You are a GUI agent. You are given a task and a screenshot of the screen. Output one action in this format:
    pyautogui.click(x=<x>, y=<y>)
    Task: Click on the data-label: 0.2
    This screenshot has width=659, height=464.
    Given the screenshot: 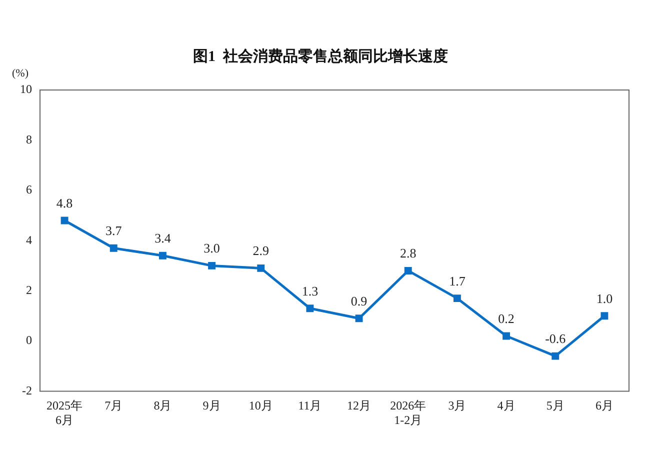 What is the action you would take?
    pyautogui.click(x=506, y=318)
    